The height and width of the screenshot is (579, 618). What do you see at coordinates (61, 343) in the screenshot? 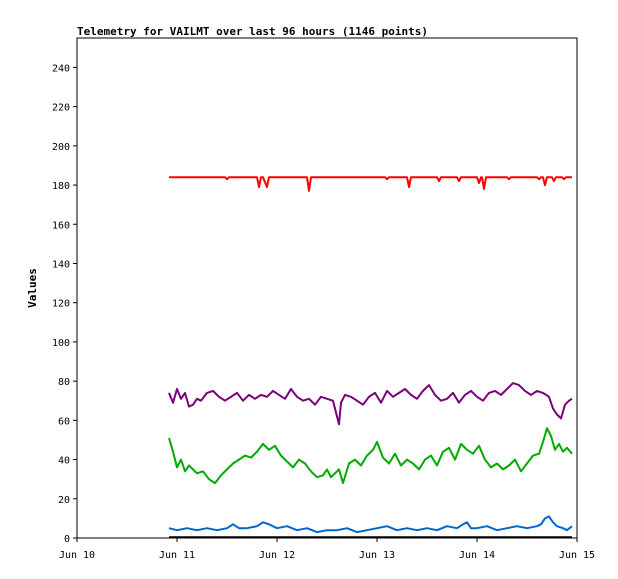
I see `y-tick-label: 100` at bounding box center [61, 343].